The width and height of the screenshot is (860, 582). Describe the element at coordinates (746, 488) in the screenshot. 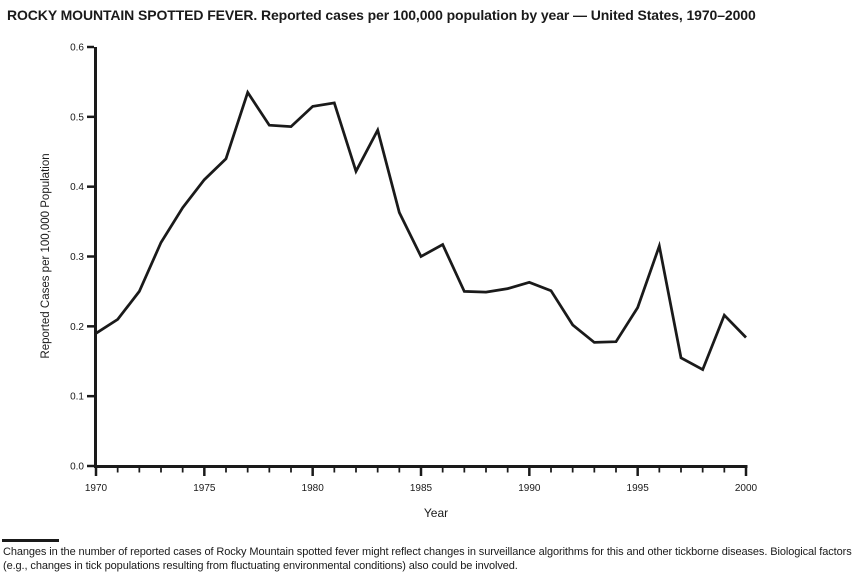

I see `x-tick-label: 2000` at that location.